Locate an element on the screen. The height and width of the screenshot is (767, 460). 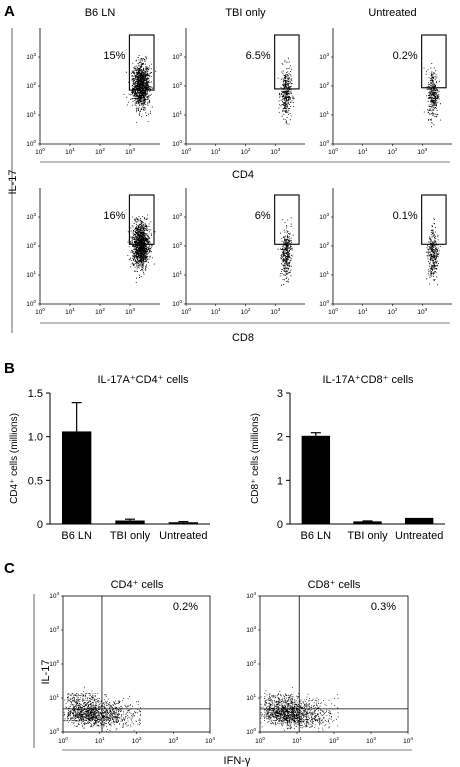
quadrant-percentage: 0.2% is located at coordinates (185, 607).